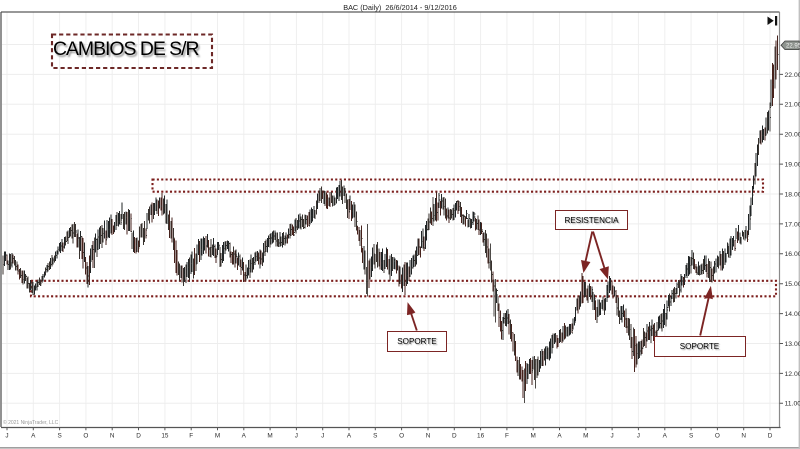 This screenshot has height=449, width=800. I want to click on svg-text: 11.00, so click(792, 404).